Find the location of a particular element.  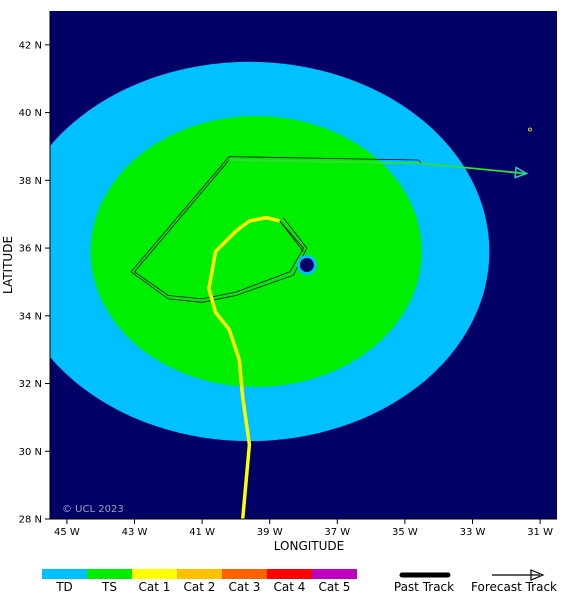

category-legend: TD TS Cat 1 Cat 2 Cat 3 Cat 4 Cat 5 is located at coordinates (199, 581).